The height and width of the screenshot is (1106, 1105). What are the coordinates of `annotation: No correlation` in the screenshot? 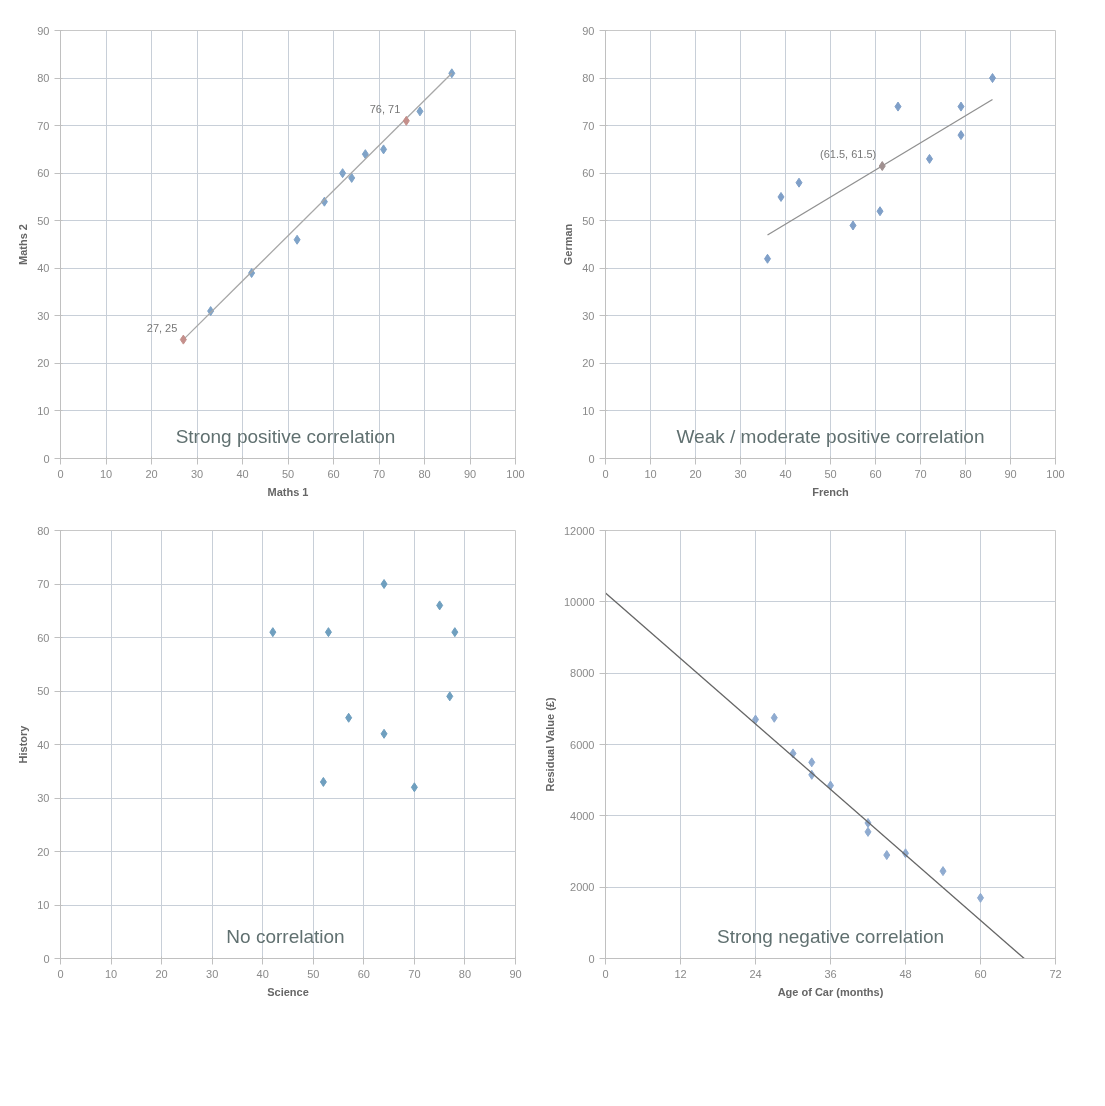 It's located at (285, 936).